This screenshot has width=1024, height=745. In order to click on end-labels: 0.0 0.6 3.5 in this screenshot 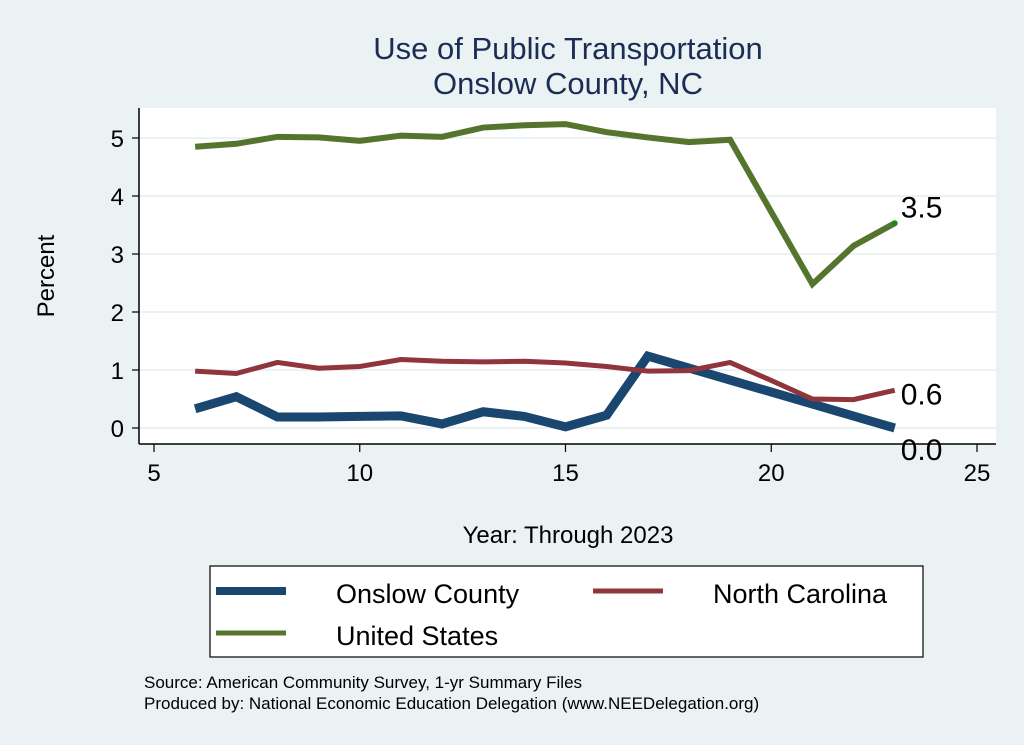, I will do `click(922, 329)`.